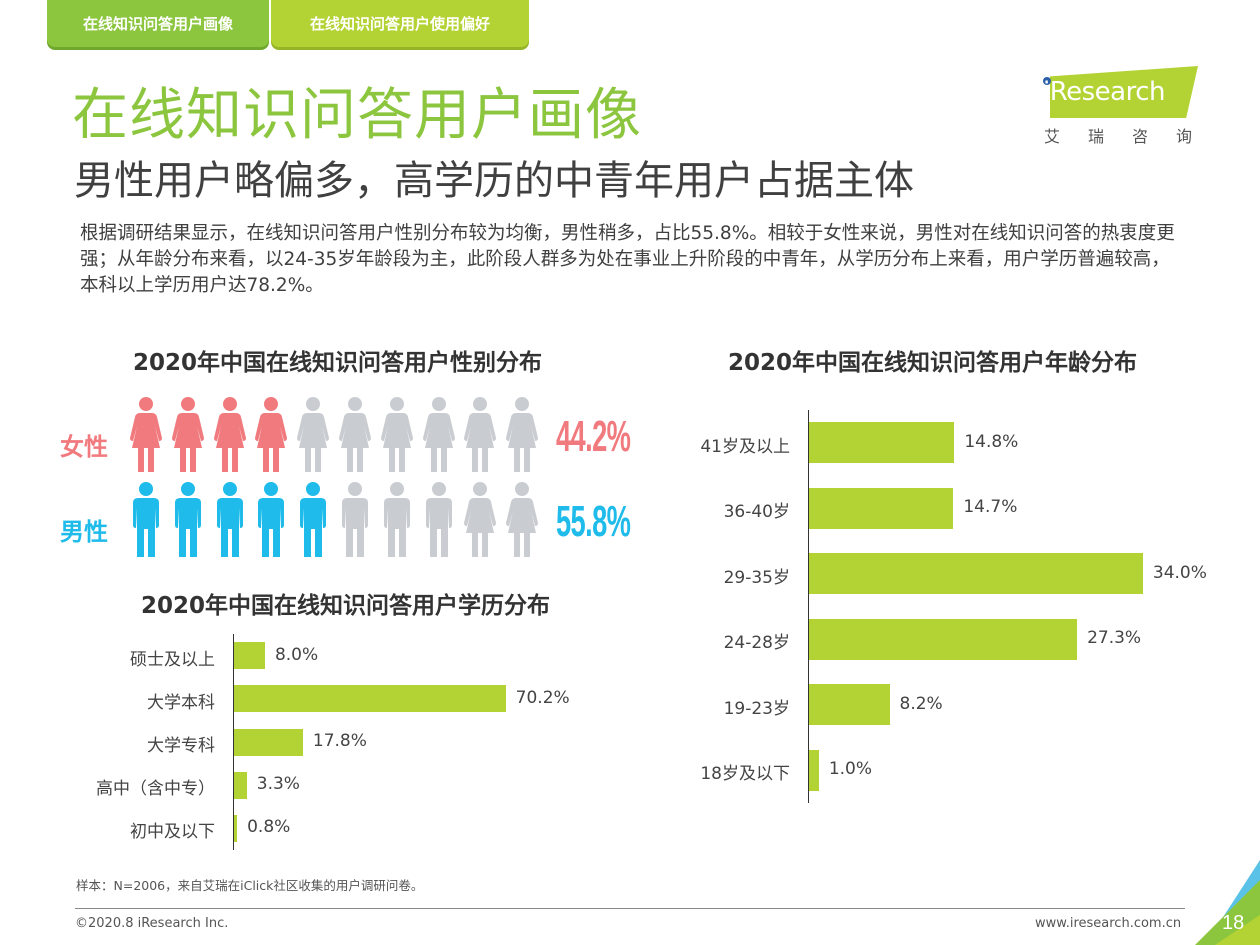 Image resolution: width=1260 pixels, height=945 pixels. I want to click on category-label: 41岁及以上, so click(745, 446).